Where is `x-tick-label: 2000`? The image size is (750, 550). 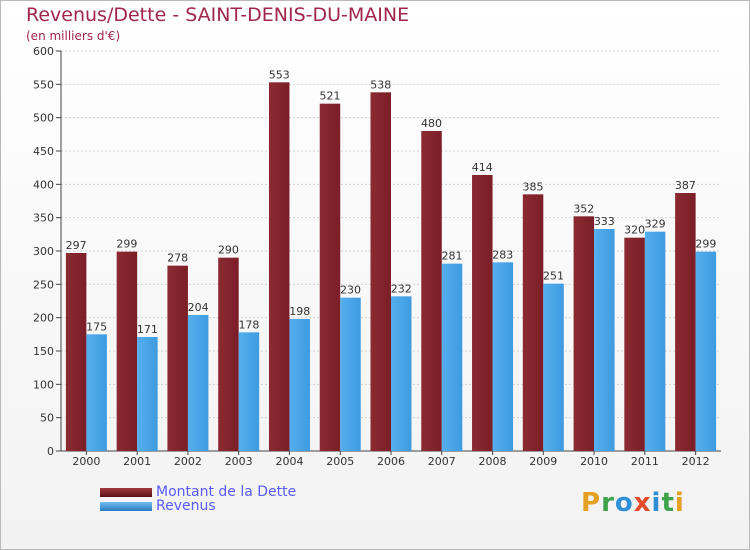
x-tick-label: 2000 is located at coordinates (86, 461).